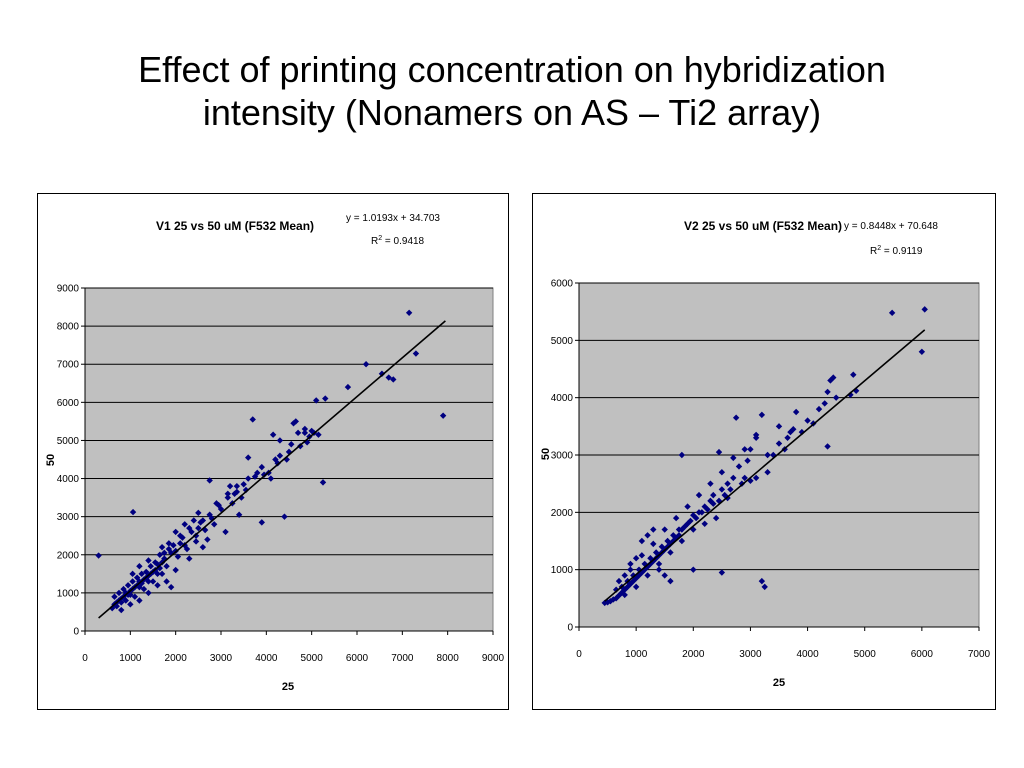  Describe the element at coordinates (235, 226) in the screenshot. I see `chart-title: V1 25 vs 50 uM (F532 Mean)` at that location.